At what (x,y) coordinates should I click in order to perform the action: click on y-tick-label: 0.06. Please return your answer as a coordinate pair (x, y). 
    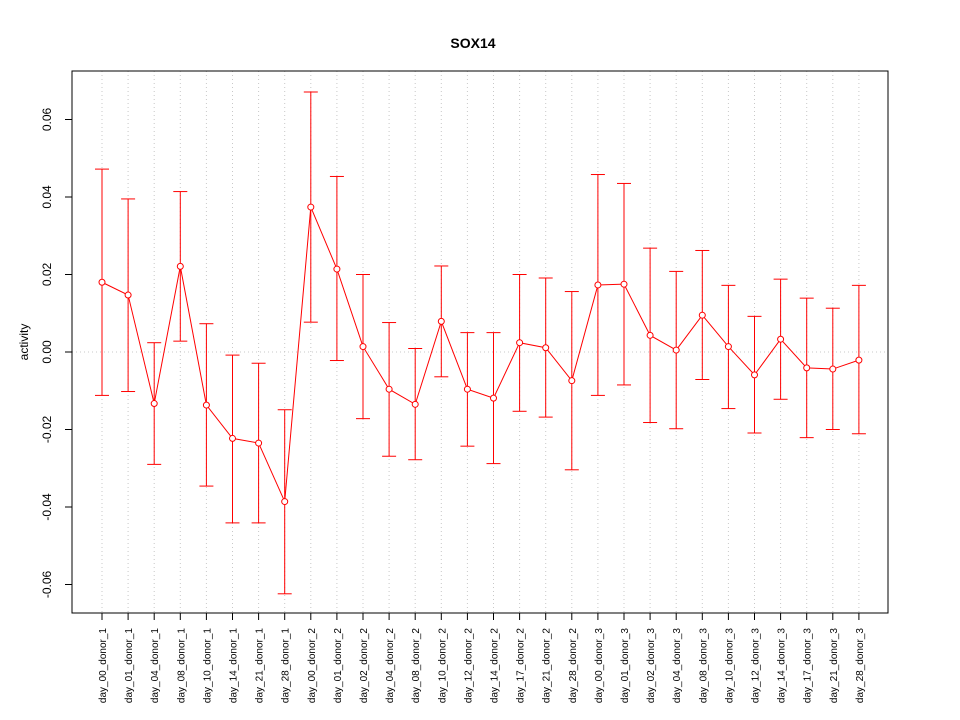
    Looking at the image, I should click on (47, 119).